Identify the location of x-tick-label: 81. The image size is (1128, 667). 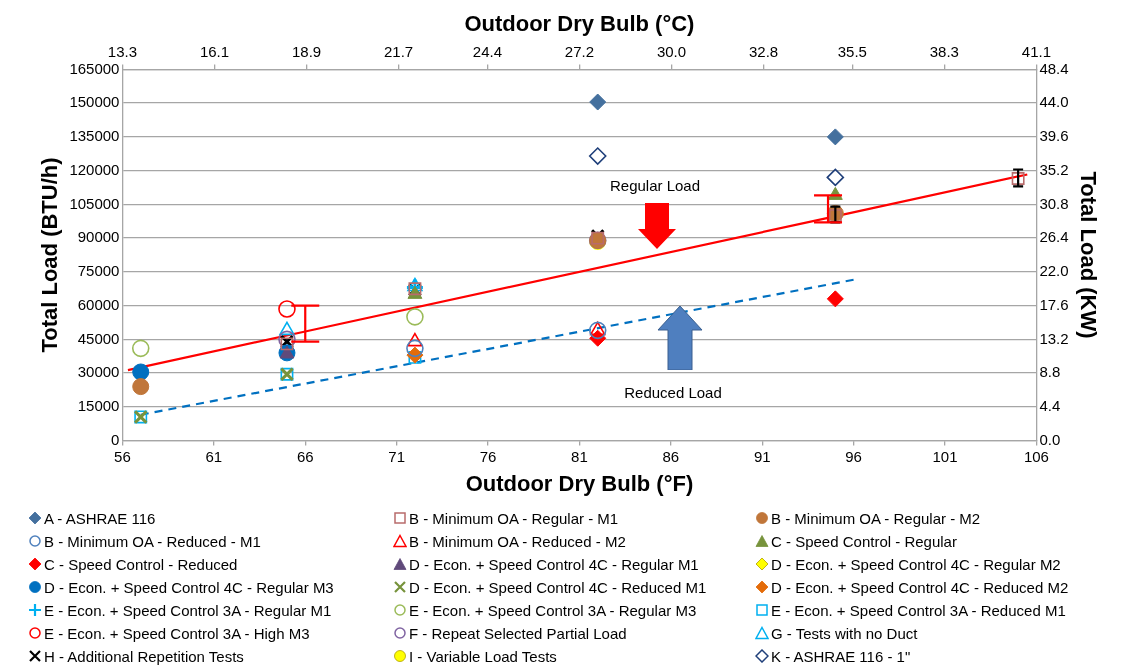
(579, 456).